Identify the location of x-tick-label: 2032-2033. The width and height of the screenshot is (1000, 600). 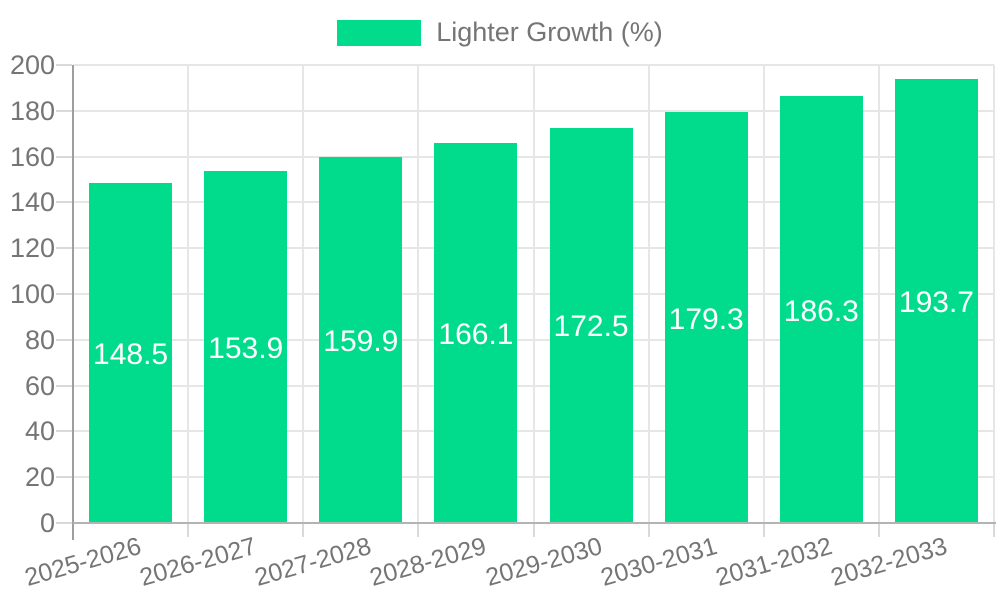
(889, 562).